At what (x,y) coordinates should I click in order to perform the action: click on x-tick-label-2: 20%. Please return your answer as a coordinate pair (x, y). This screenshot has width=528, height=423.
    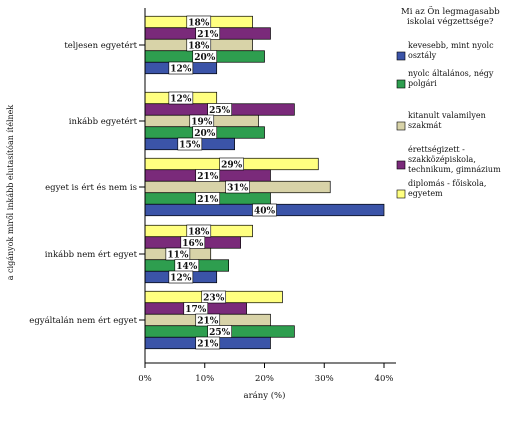
    Looking at the image, I should click on (264, 379).